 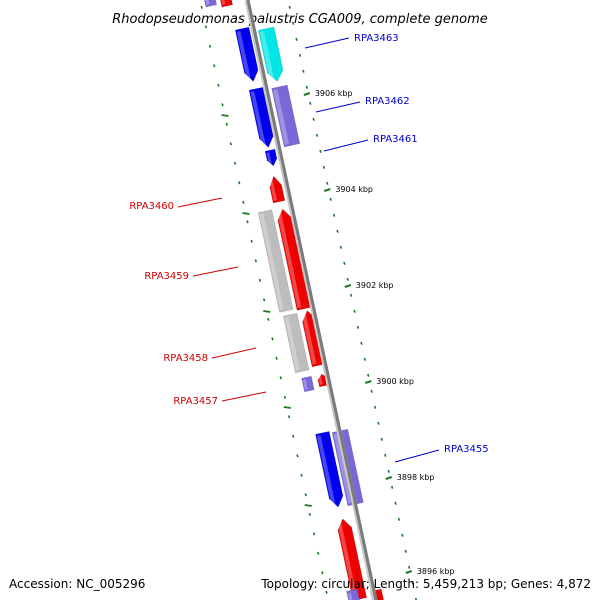 I want to click on gene-label: RPA3455, so click(x=466, y=449).